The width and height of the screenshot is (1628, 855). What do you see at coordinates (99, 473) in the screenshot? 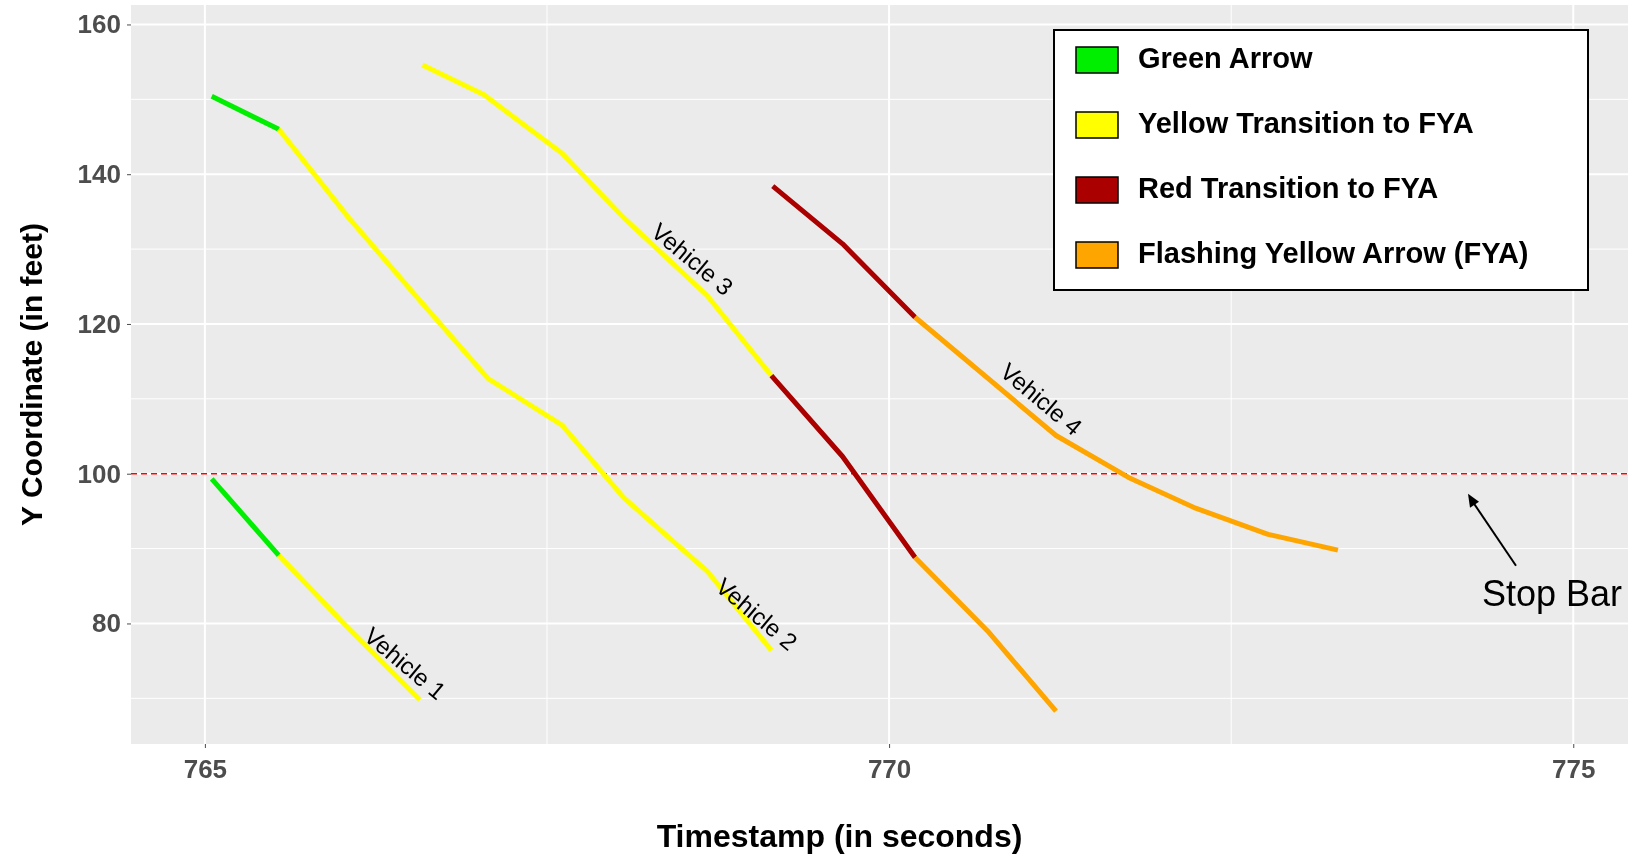
I see `y-tick-label: 100` at bounding box center [99, 473].